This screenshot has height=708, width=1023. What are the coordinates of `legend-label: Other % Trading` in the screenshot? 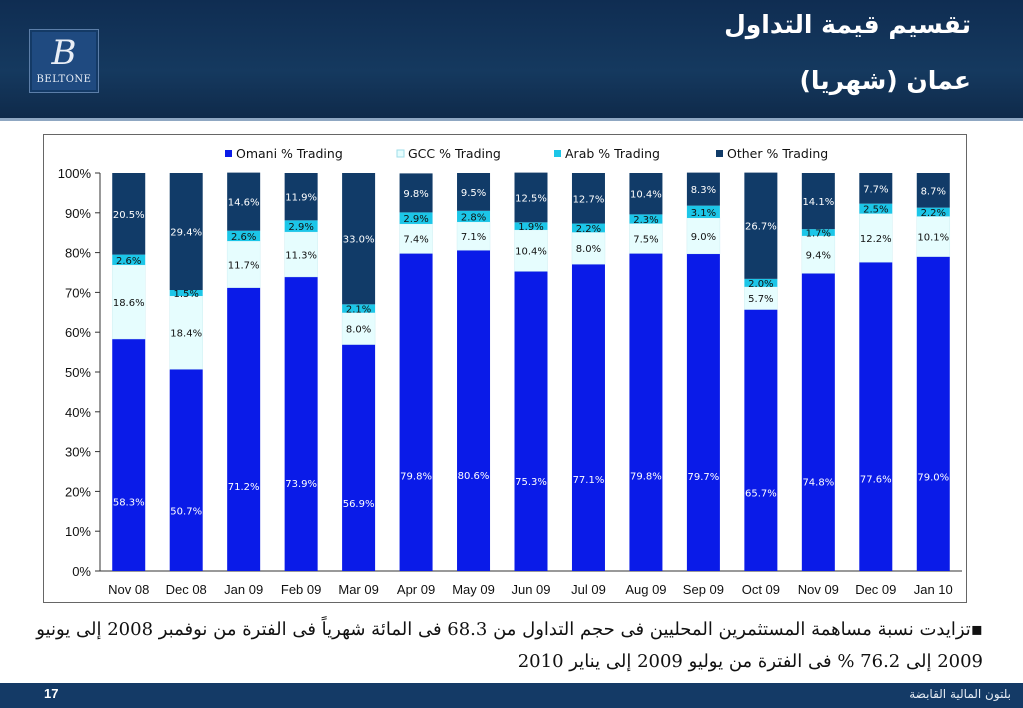 It's located at (777, 153).